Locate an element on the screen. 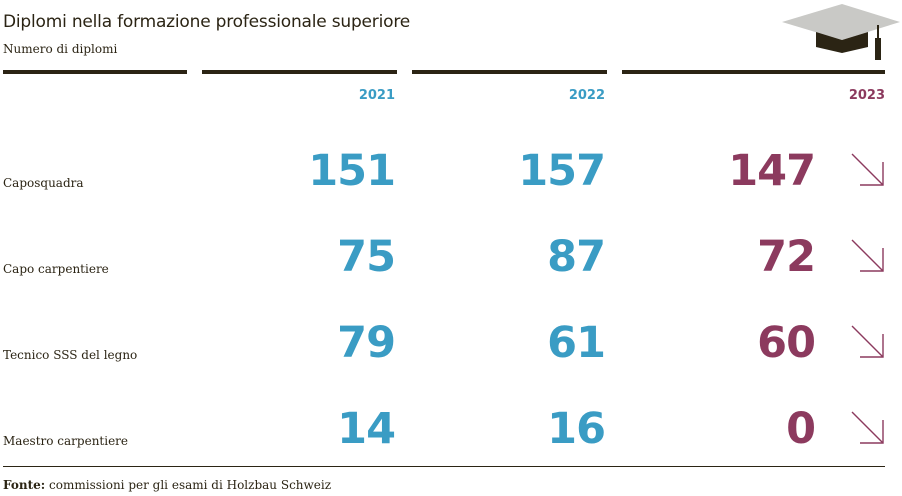 This screenshot has height=496, width=902. row-label: Caposquadra is located at coordinates (43, 183).